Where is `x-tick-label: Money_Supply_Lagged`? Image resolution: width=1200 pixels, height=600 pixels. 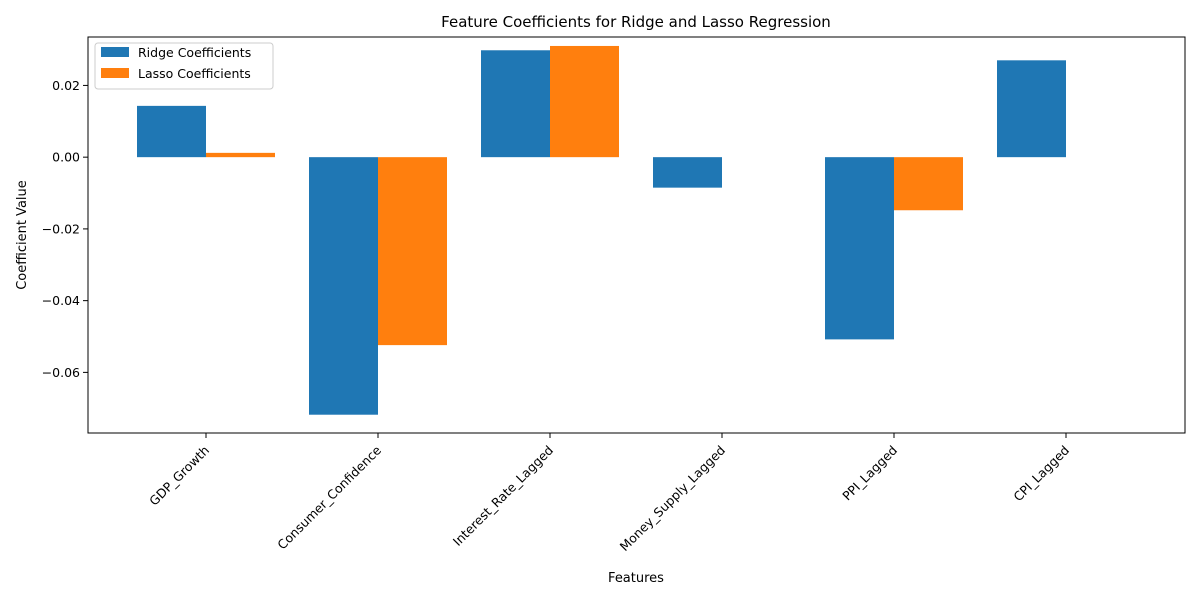
x-tick-label: Money_Supply_Lagged is located at coordinates (672, 498).